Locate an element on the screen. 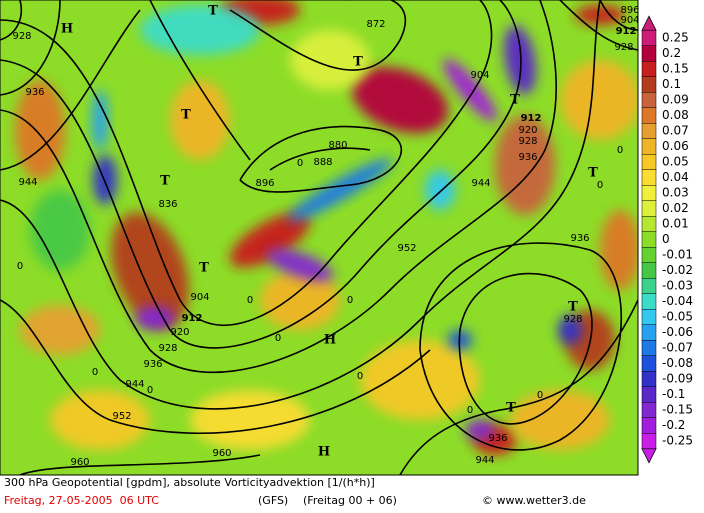 The width and height of the screenshot is (704, 513). colorbar-label: 0.01 is located at coordinates (675, 224).